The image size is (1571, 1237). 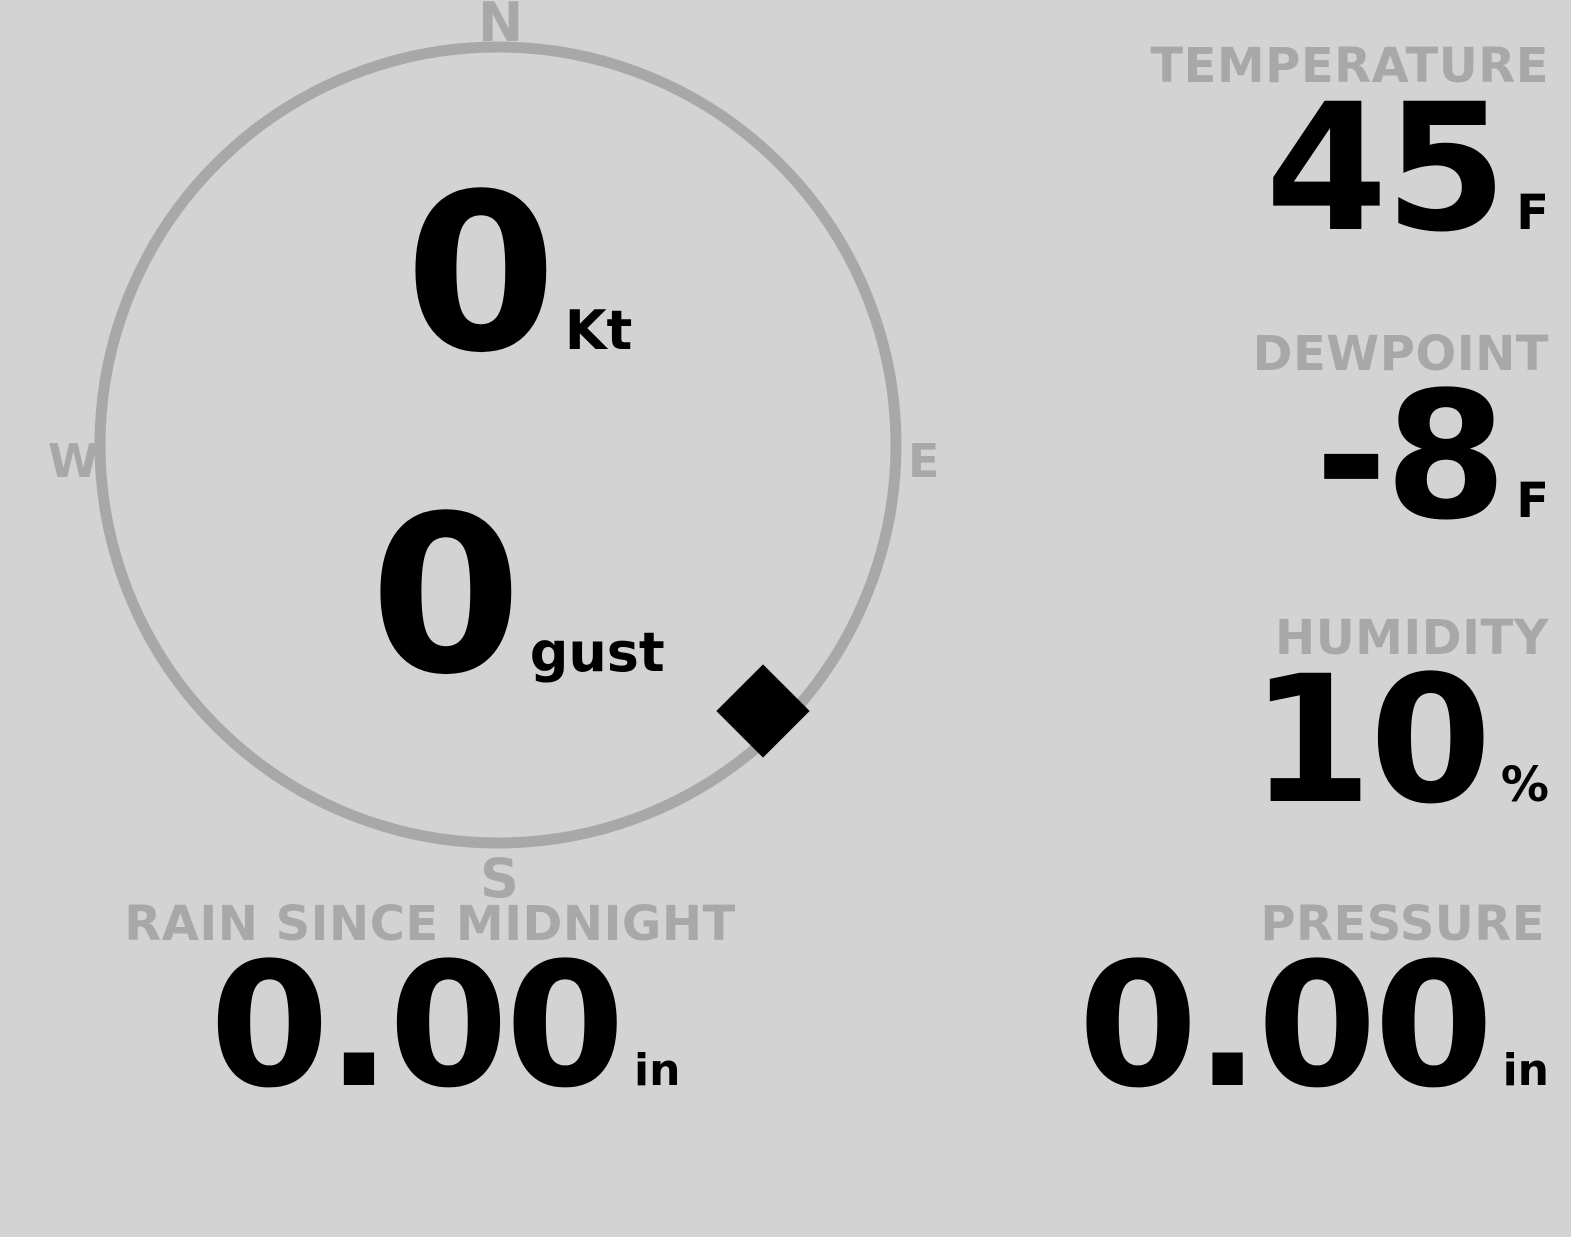 What do you see at coordinates (1349, 66) in the screenshot?
I see `temperature-label: TEMPERATURE` at bounding box center [1349, 66].